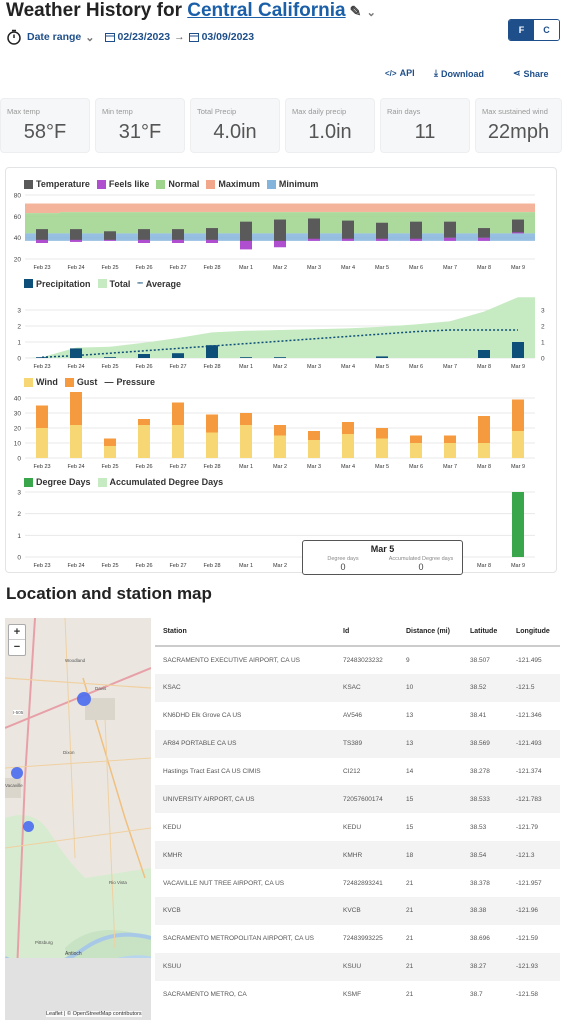 This screenshot has height=1024, width=562. I want to click on table-cell: 38.569, so click(485, 743).